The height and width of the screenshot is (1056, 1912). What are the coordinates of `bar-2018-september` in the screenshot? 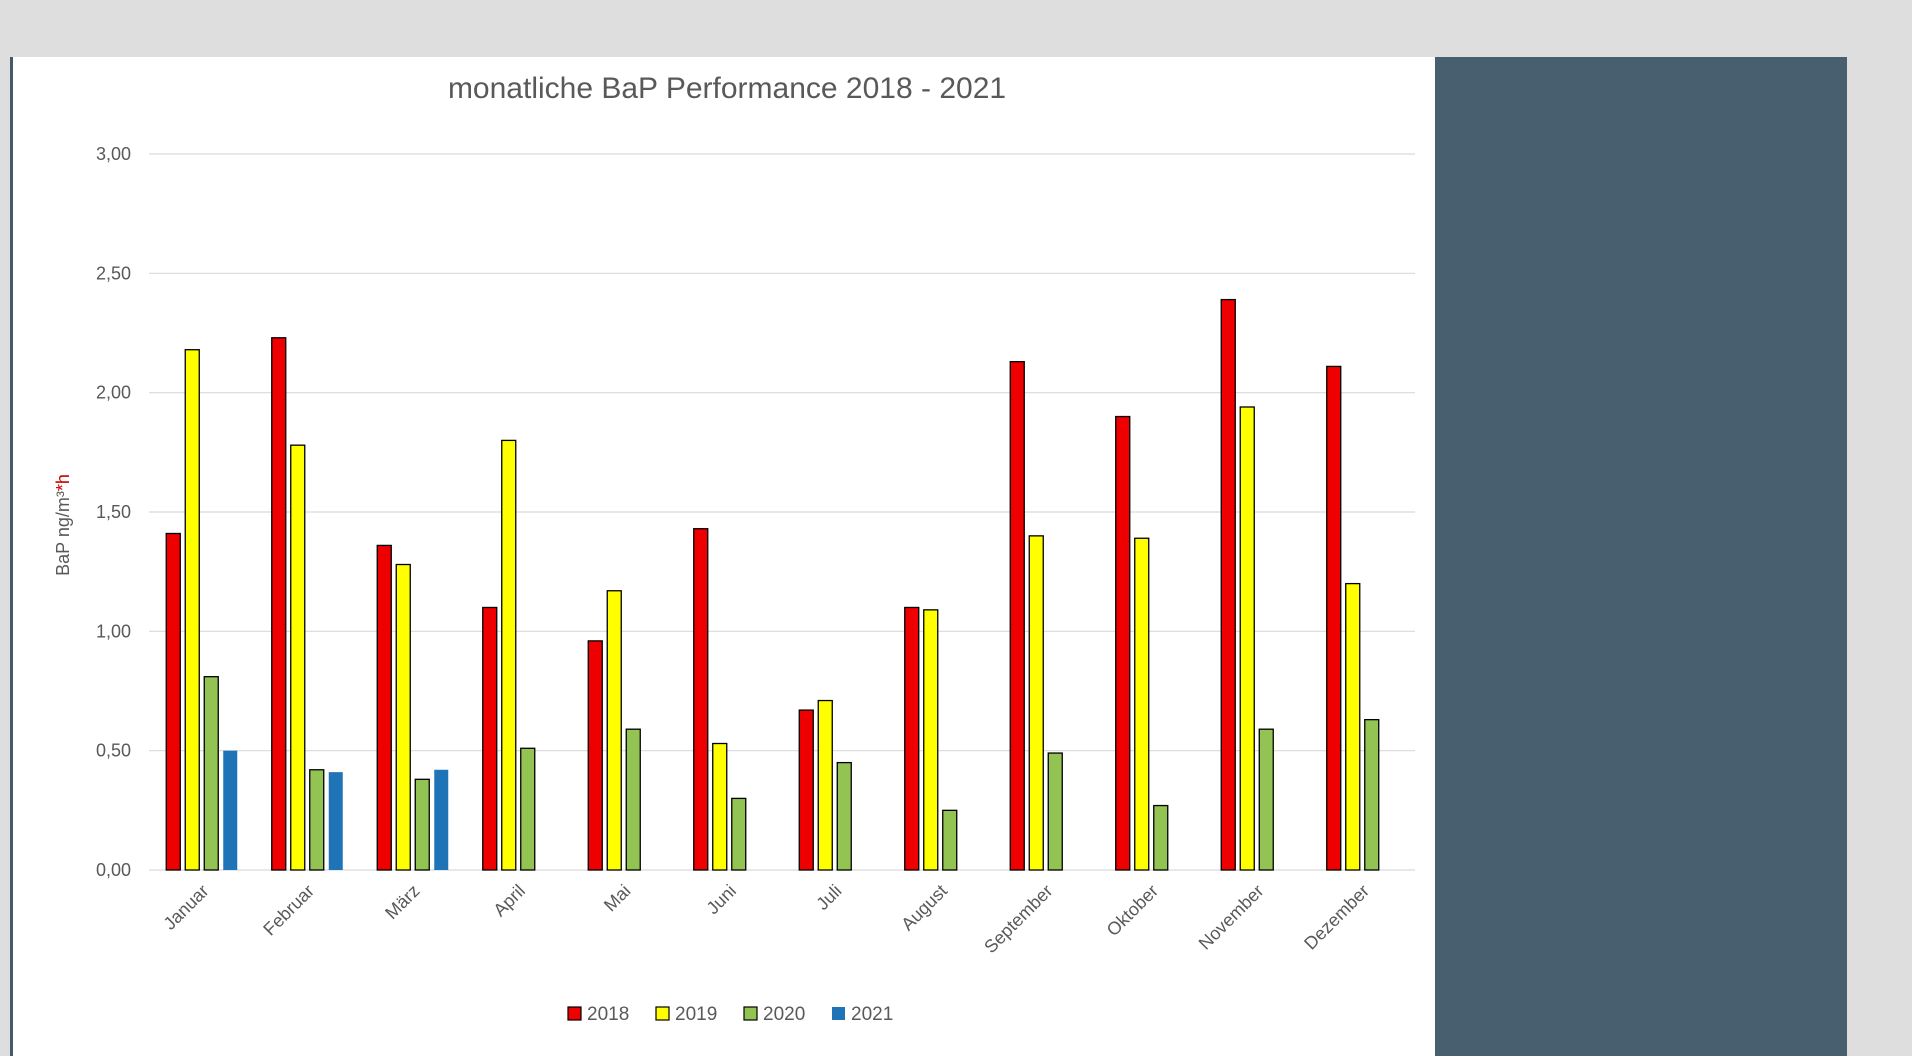 It's located at (1017, 615).